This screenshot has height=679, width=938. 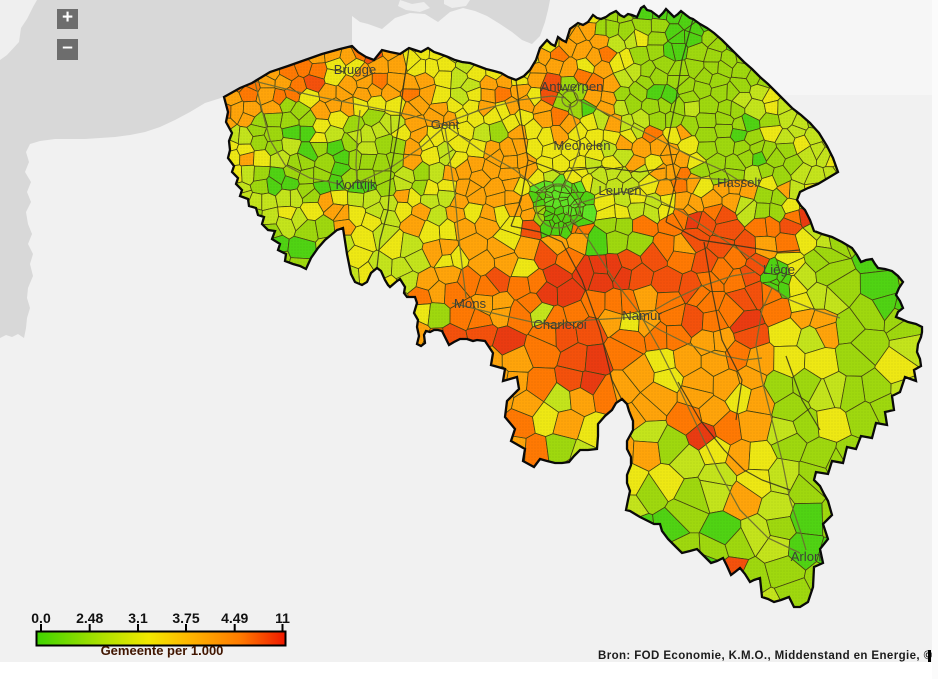 What do you see at coordinates (355, 184) in the screenshot?
I see `svg-text: Kortrijk` at bounding box center [355, 184].